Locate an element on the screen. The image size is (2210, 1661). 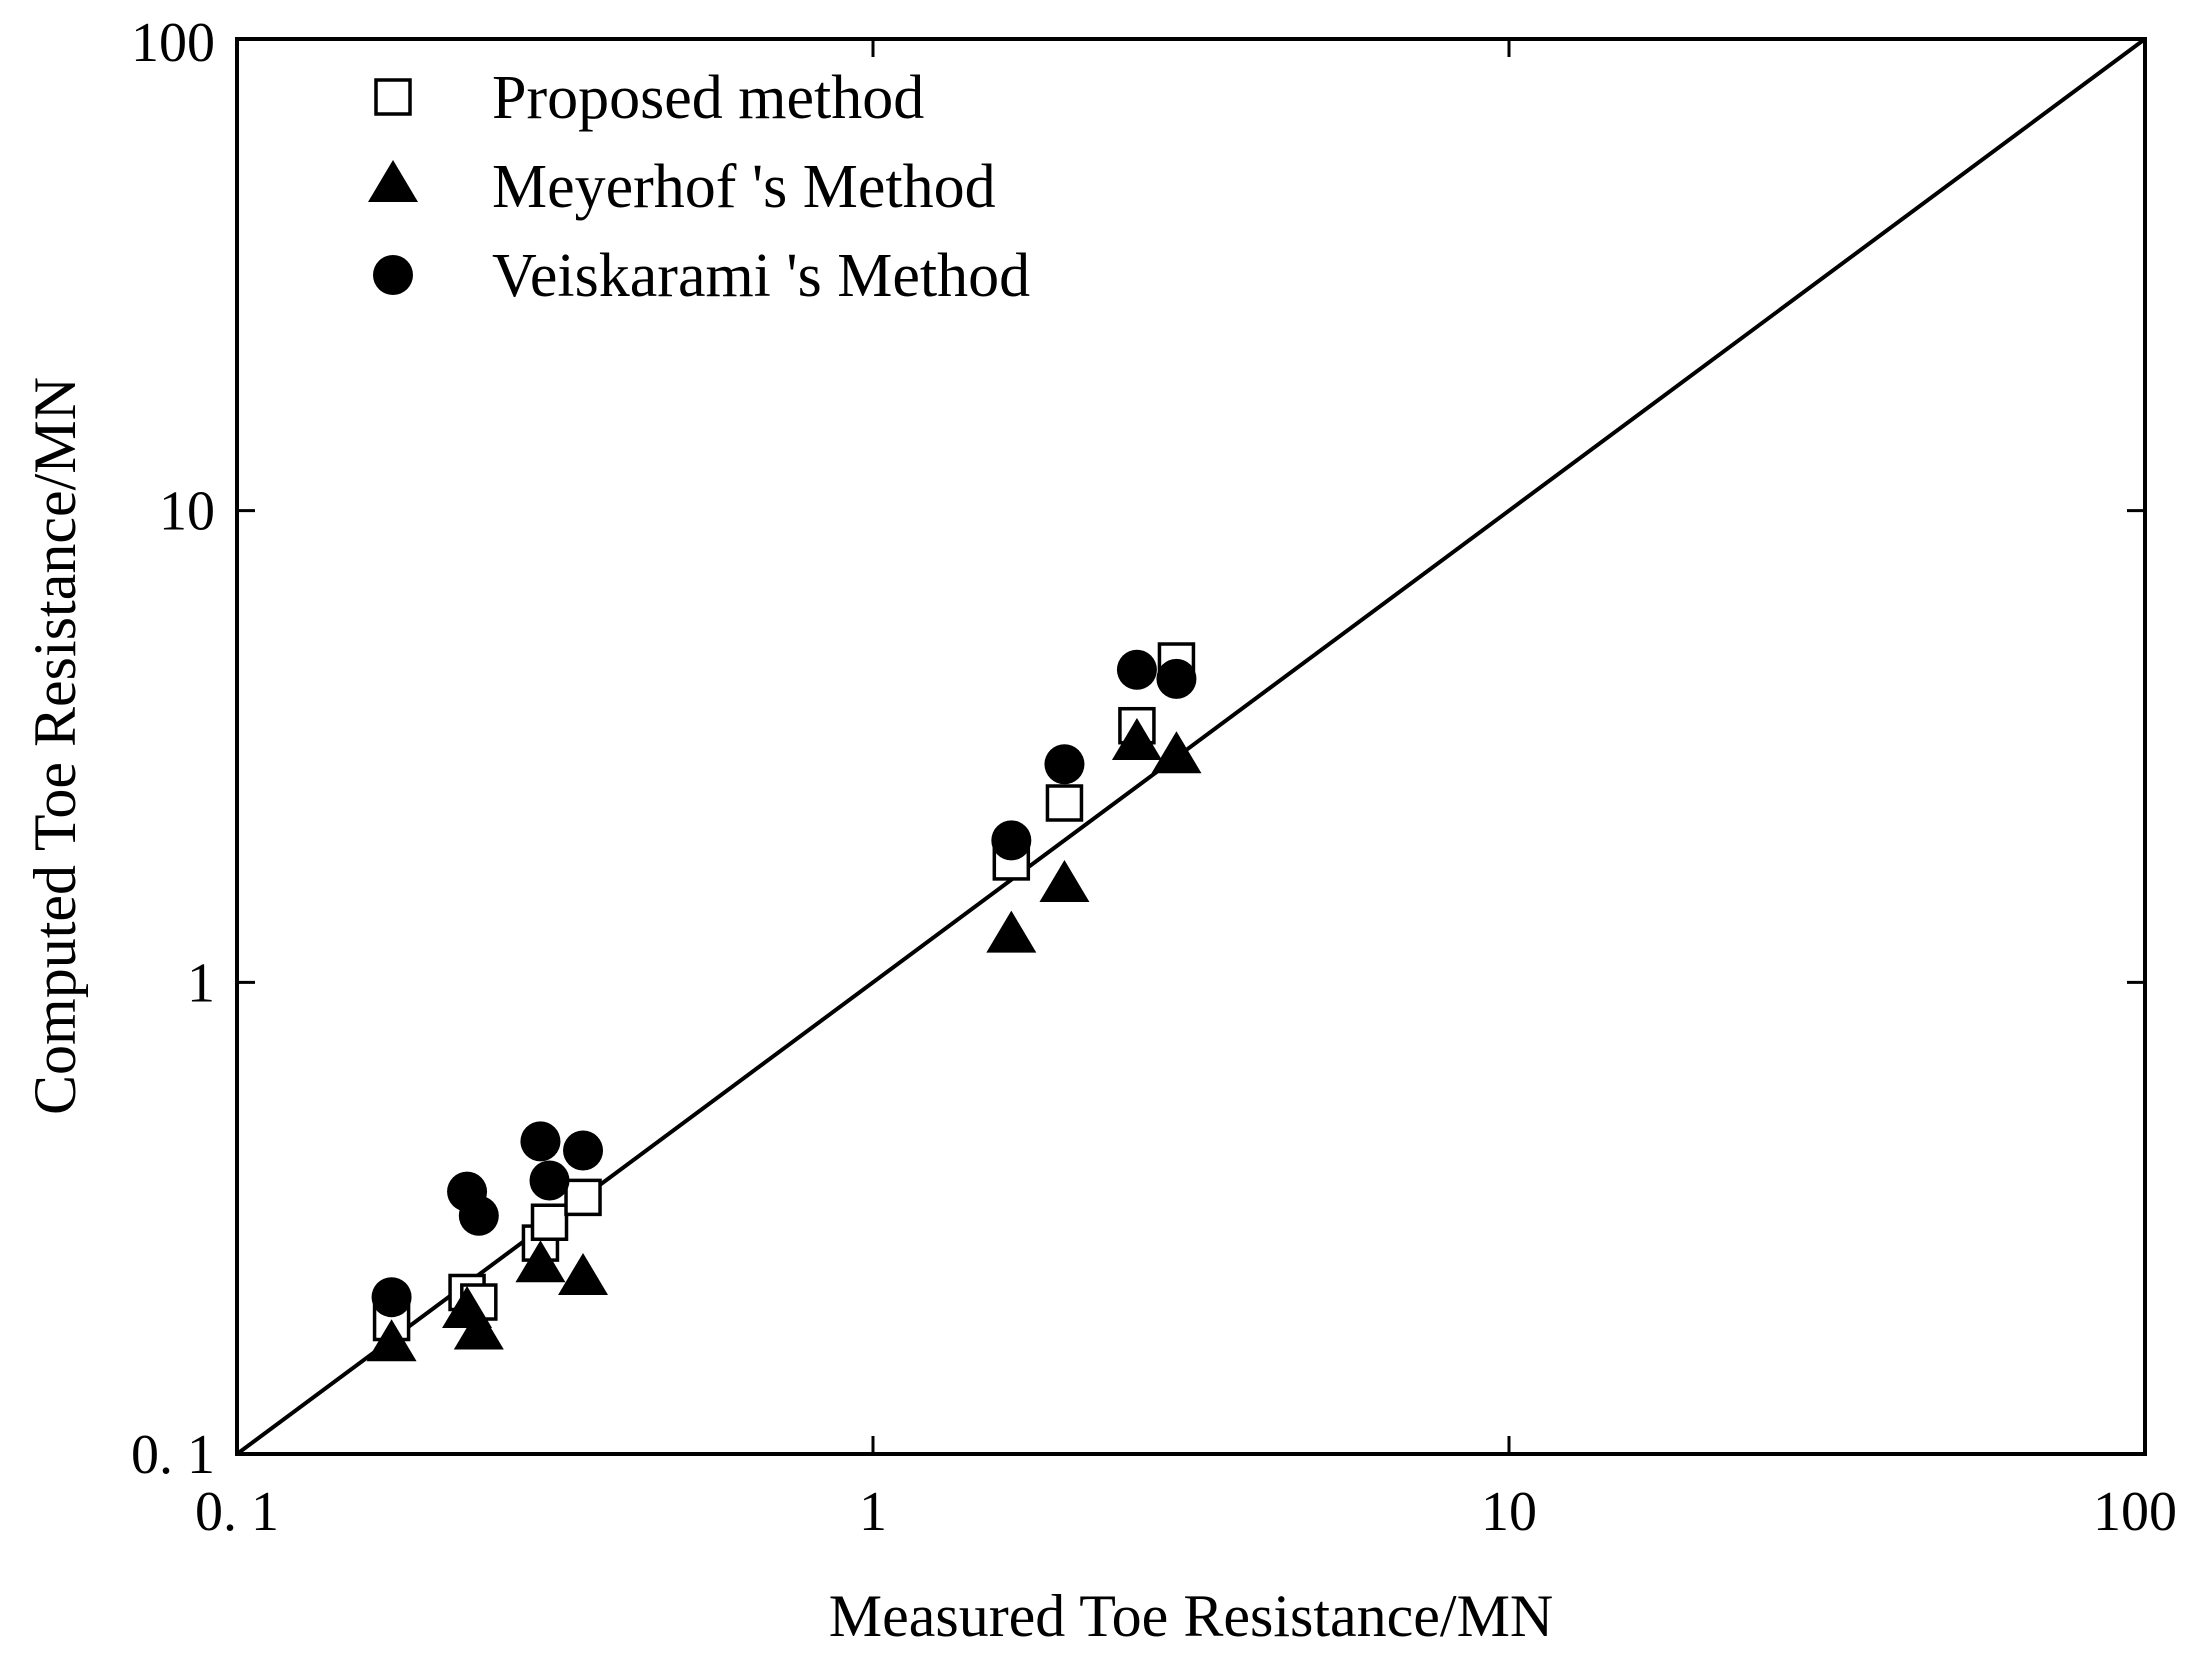
x-tick-label: 0. 1 is located at coordinates (237, 1512).